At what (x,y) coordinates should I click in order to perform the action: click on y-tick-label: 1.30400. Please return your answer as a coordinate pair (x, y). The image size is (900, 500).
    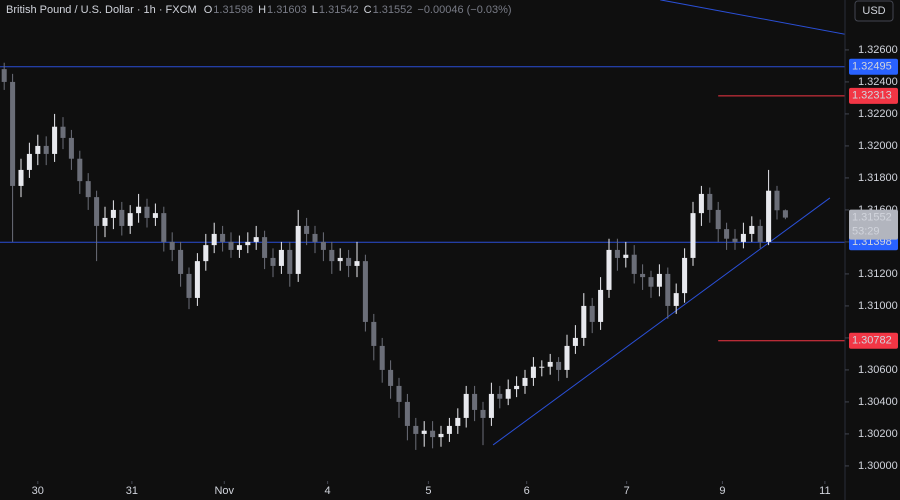
    Looking at the image, I should click on (878, 402).